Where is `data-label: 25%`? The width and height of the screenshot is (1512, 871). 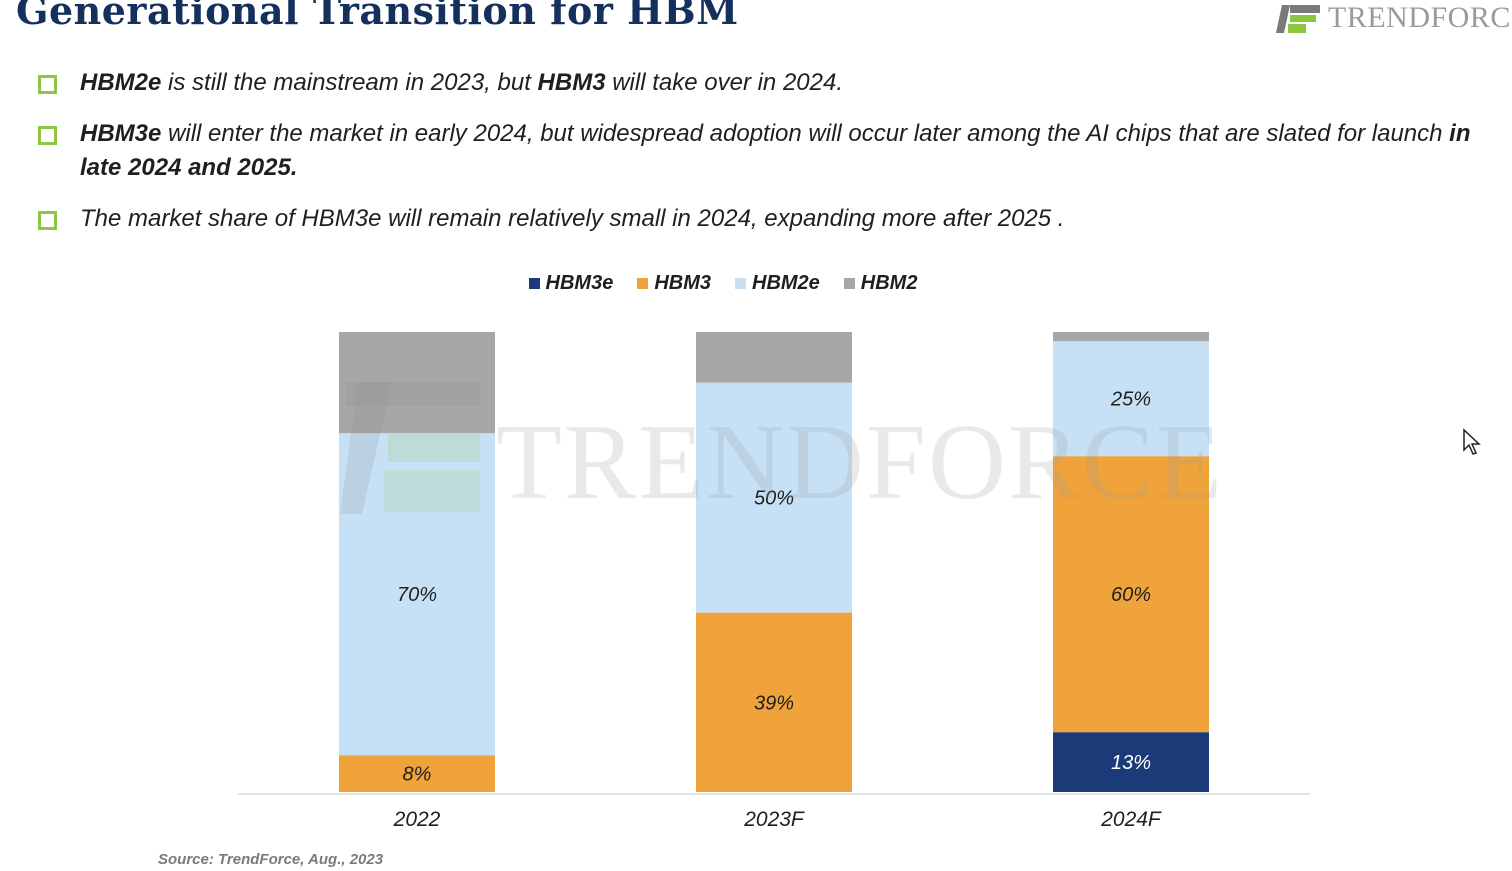 data-label: 25% is located at coordinates (1130, 400).